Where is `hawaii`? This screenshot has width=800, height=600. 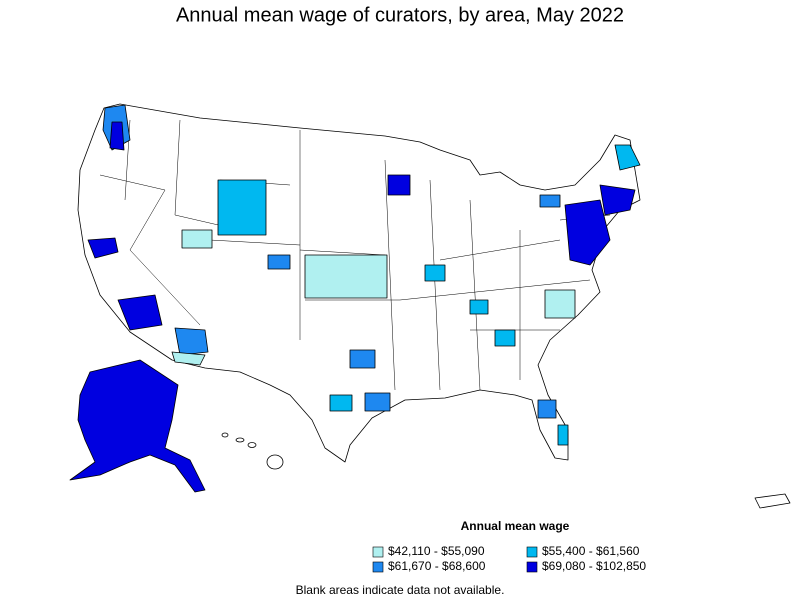 hawaii is located at coordinates (252, 451).